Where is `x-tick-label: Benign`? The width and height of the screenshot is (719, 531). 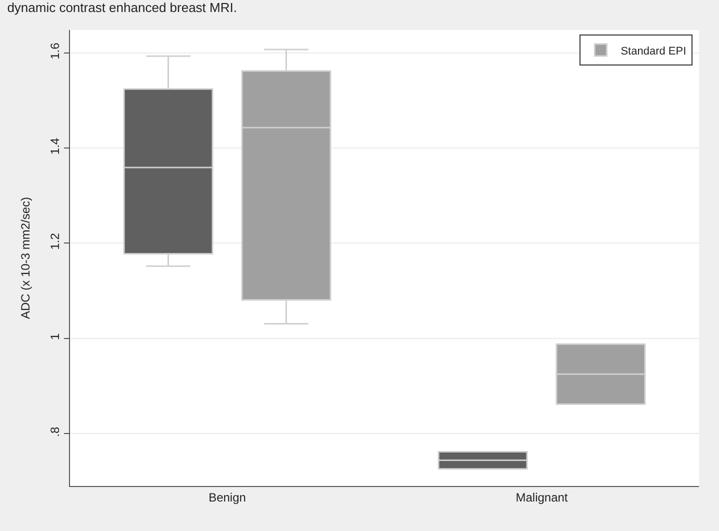 x-tick-label: Benign is located at coordinates (227, 497).